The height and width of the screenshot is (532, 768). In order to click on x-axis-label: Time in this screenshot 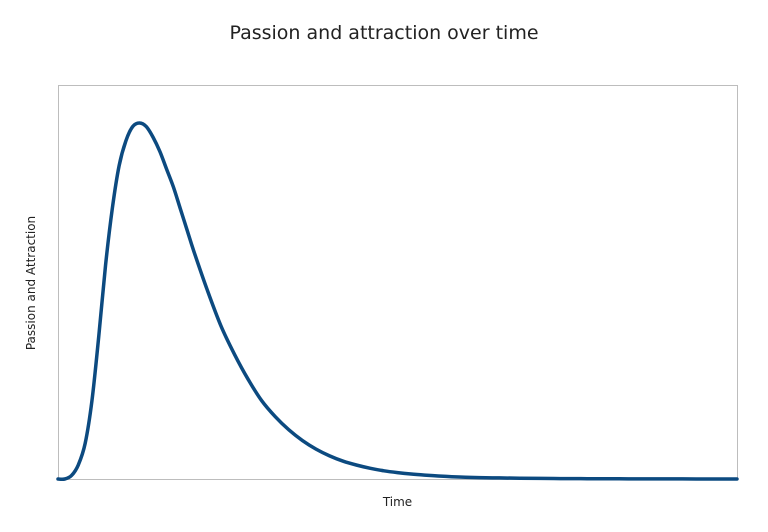, I will do `click(397, 502)`.